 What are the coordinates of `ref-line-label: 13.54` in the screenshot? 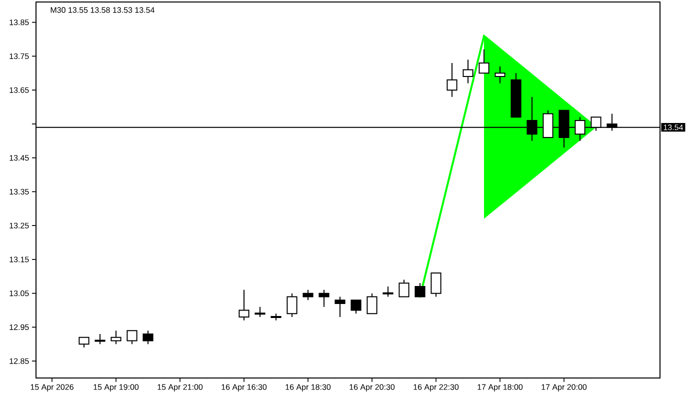 It's located at (673, 127).